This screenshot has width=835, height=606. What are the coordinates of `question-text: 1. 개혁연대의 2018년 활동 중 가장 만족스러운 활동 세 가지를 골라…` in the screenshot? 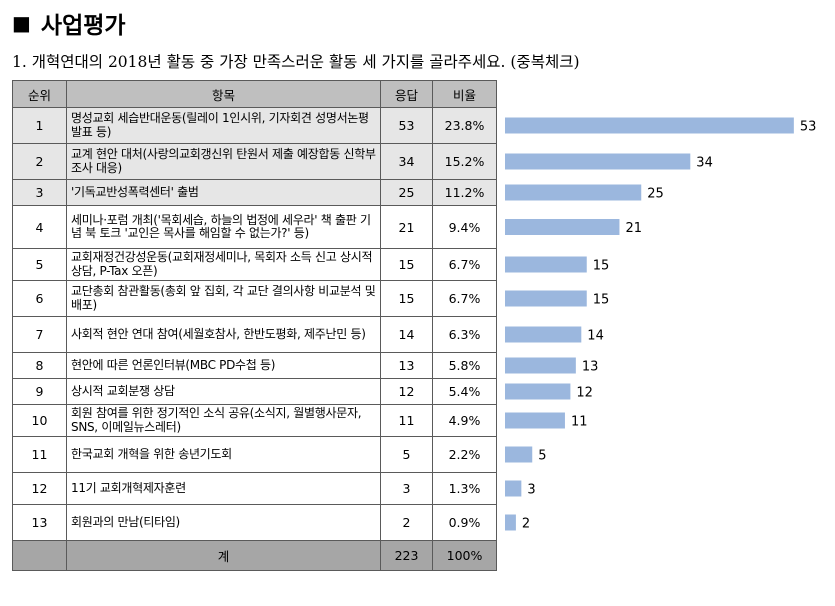 It's located at (296, 62).